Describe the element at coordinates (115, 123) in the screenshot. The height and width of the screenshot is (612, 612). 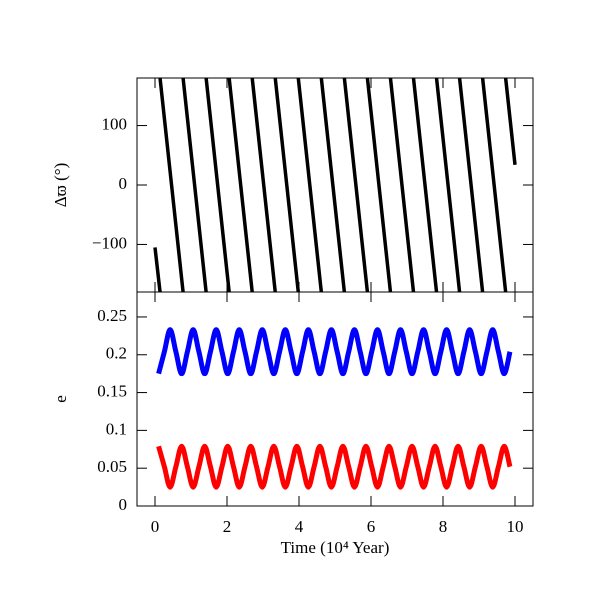
I see `y-tick-label: 100` at that location.